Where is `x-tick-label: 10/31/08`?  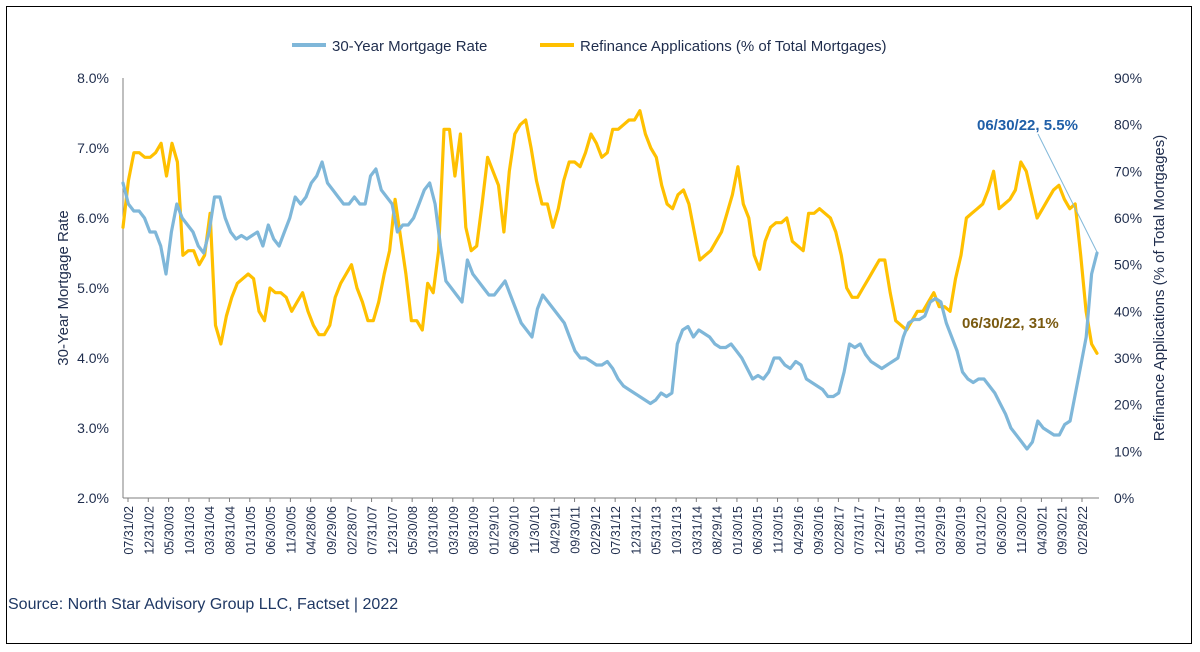
x-tick-label: 10/31/08 is located at coordinates (433, 530).